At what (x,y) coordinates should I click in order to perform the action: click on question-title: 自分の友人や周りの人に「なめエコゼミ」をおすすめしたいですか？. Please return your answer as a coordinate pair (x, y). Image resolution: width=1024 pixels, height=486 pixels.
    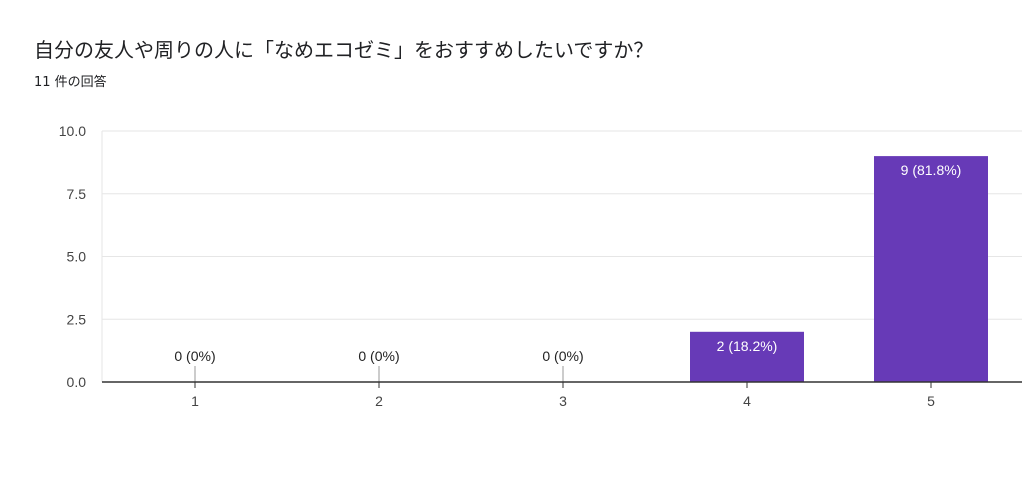
    Looking at the image, I should click on (344, 50).